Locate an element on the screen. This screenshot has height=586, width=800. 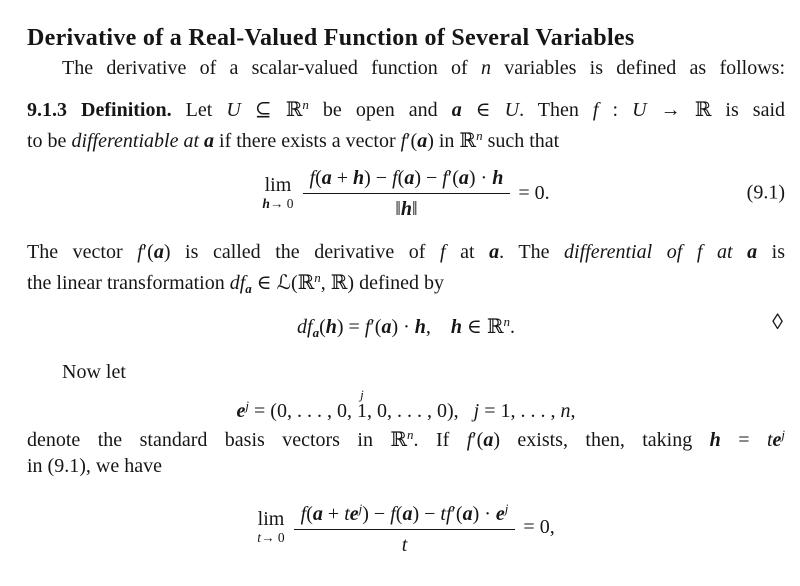
math-token: . If is located at coordinates (440, 440).